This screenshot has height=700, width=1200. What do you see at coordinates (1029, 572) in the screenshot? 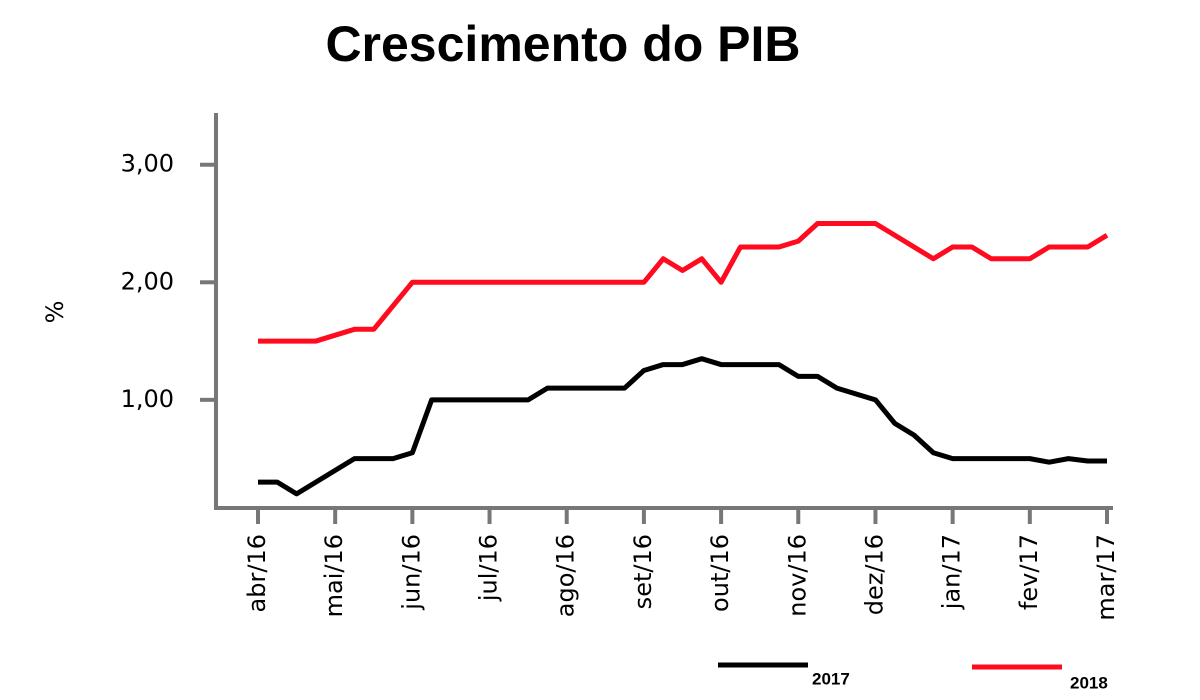
I see `x-tick-label: fev/17` at bounding box center [1029, 572].